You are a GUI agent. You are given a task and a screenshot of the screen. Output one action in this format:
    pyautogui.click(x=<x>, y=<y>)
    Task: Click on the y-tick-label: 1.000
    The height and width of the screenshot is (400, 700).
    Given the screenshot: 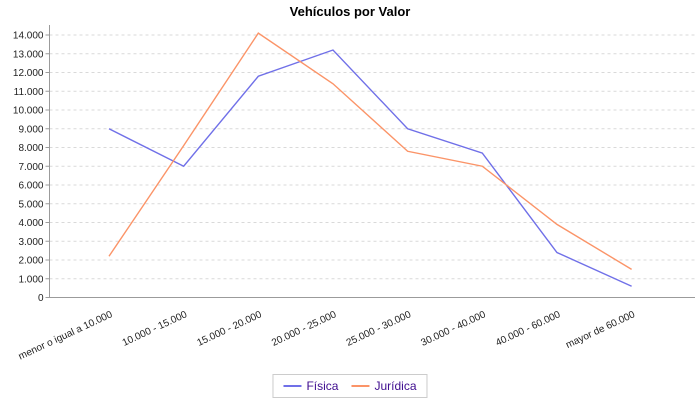 What is the action you would take?
    pyautogui.click(x=30, y=279)
    